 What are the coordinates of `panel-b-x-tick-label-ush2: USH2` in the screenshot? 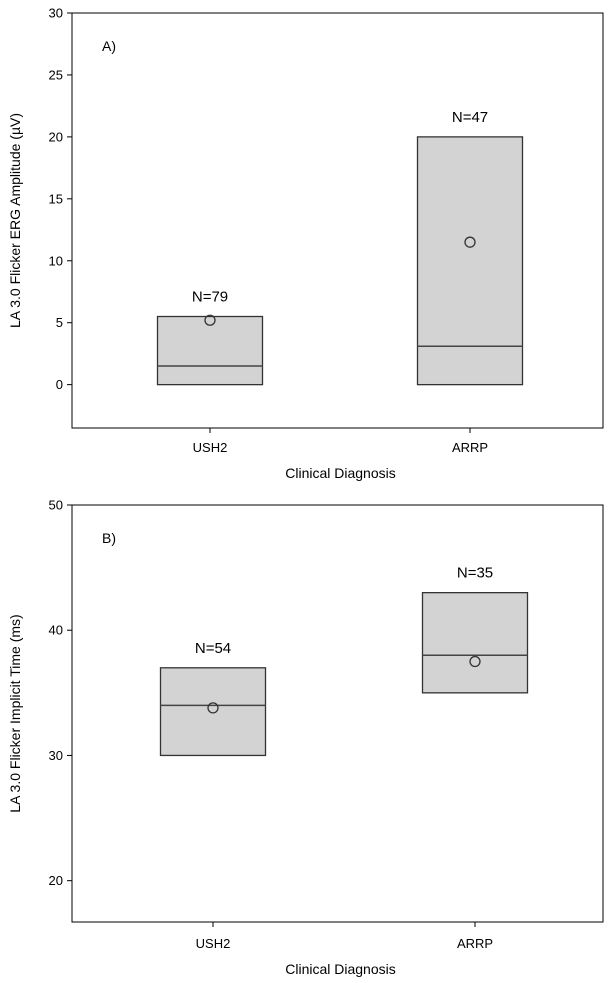 It's located at (213, 943).